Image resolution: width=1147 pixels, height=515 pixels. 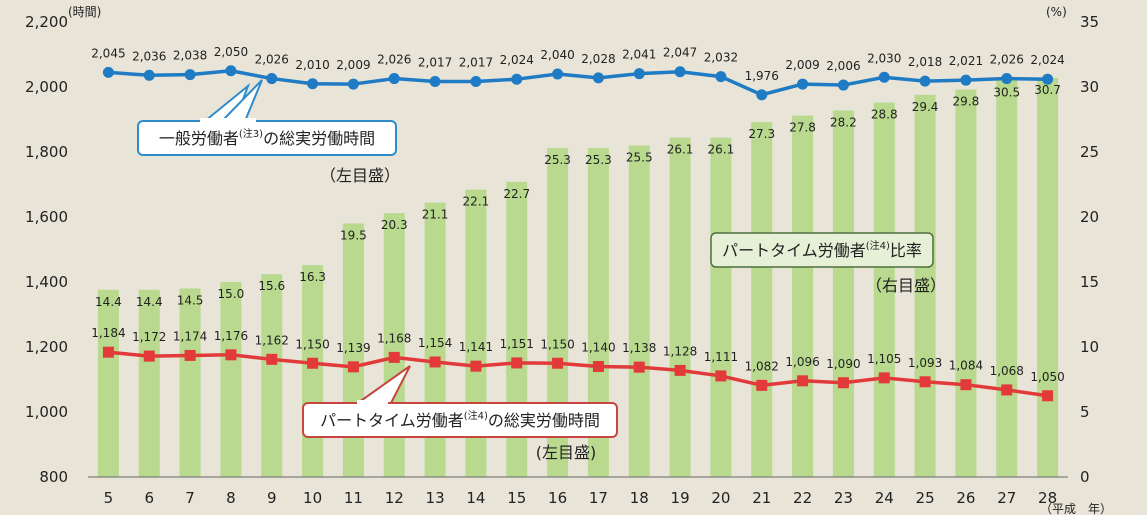 I want to click on point-label-general-14: 2,017, so click(x=476, y=62).